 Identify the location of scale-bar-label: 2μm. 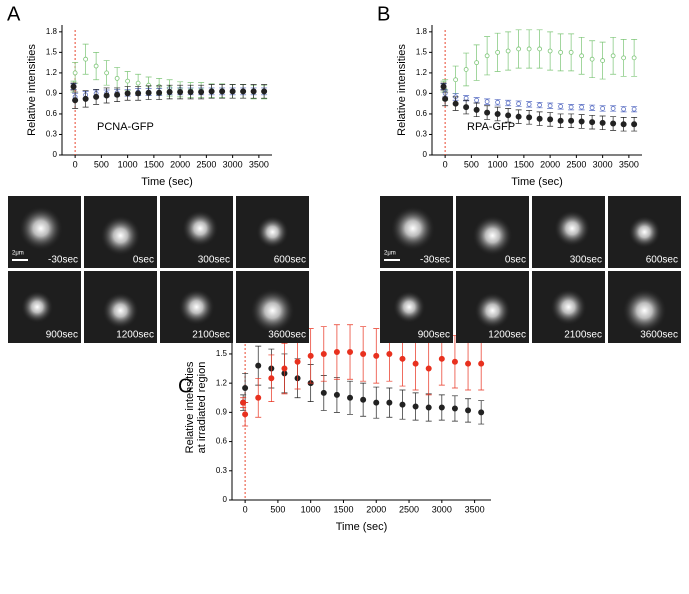
(18, 254).